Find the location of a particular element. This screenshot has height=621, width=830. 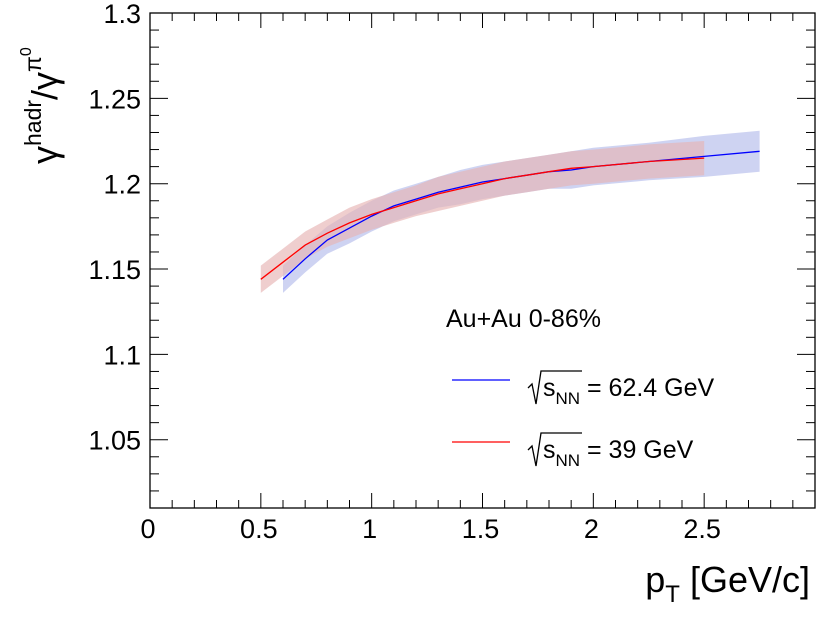

x-tick-label: 0 is located at coordinates (147, 529).